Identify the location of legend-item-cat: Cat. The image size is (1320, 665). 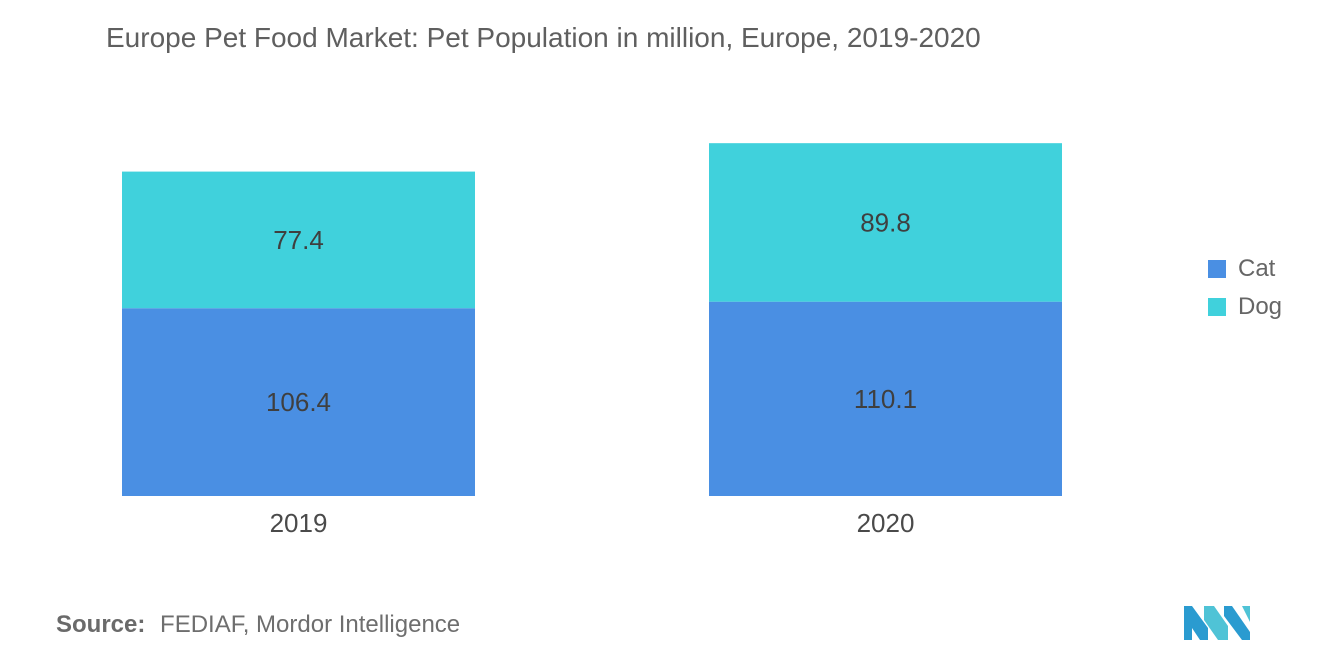
(1245, 269).